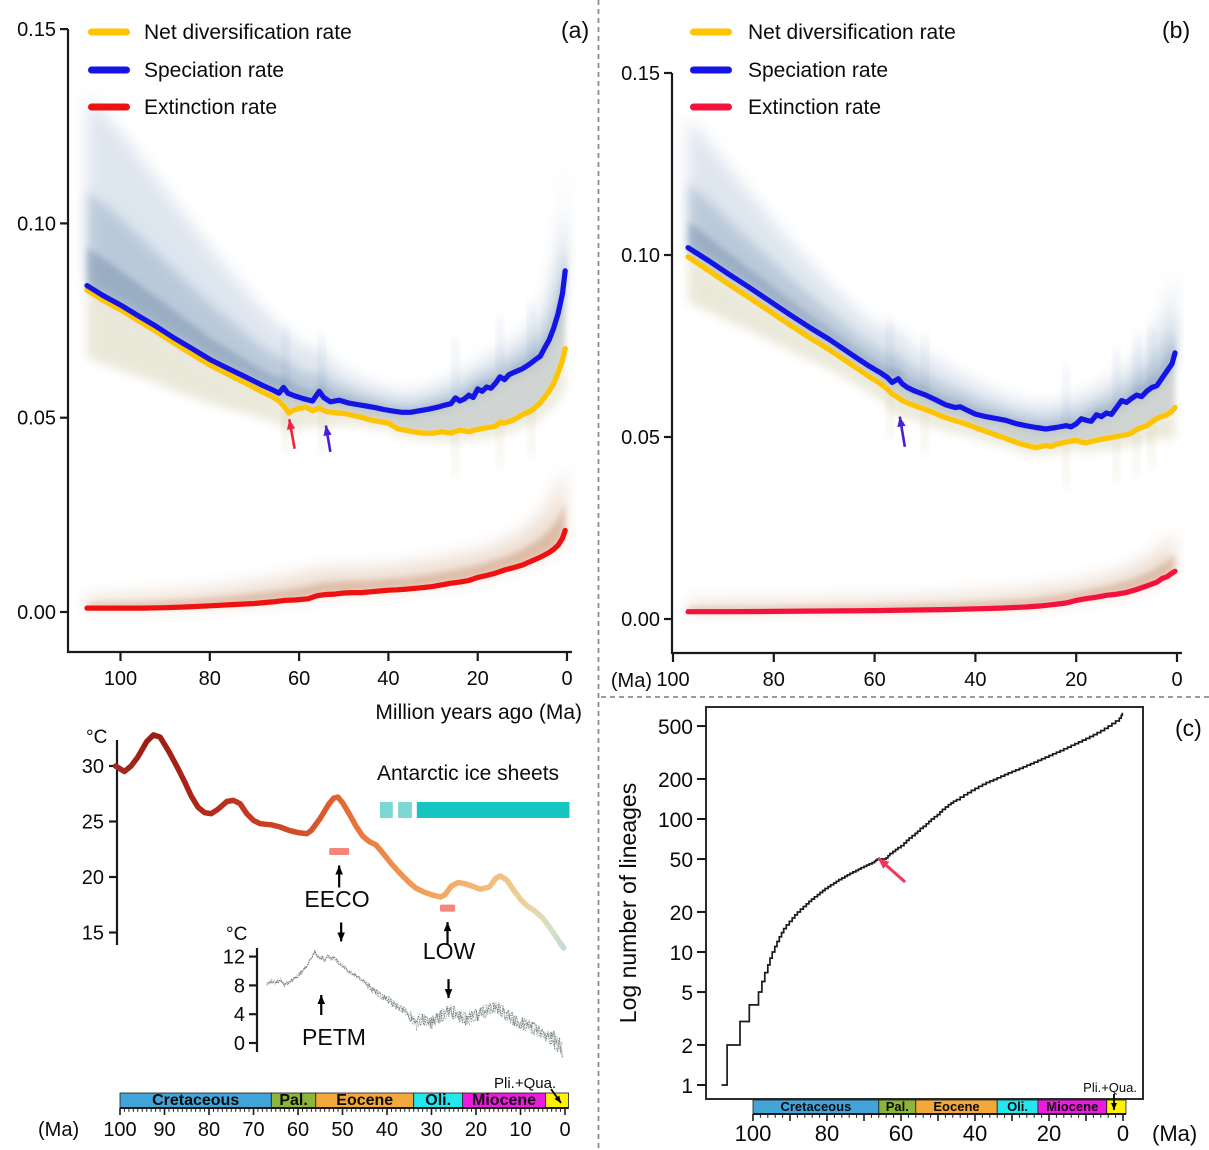  I want to click on geo-period-label: Pal., so click(897, 1106).